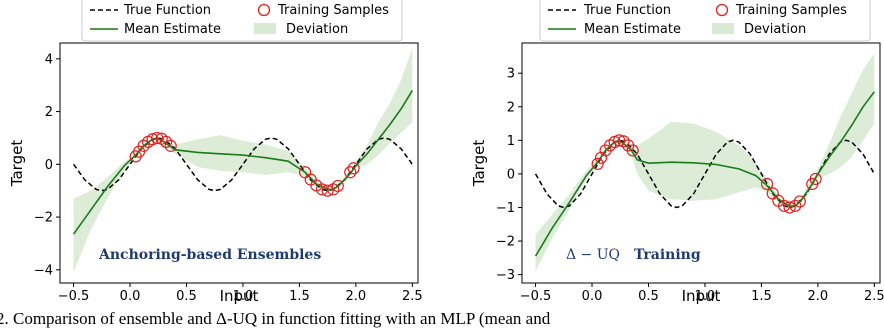 The height and width of the screenshot is (329, 884). Describe the element at coordinates (299, 296) in the screenshot. I see `left-x-tick-label: 1.5` at that location.